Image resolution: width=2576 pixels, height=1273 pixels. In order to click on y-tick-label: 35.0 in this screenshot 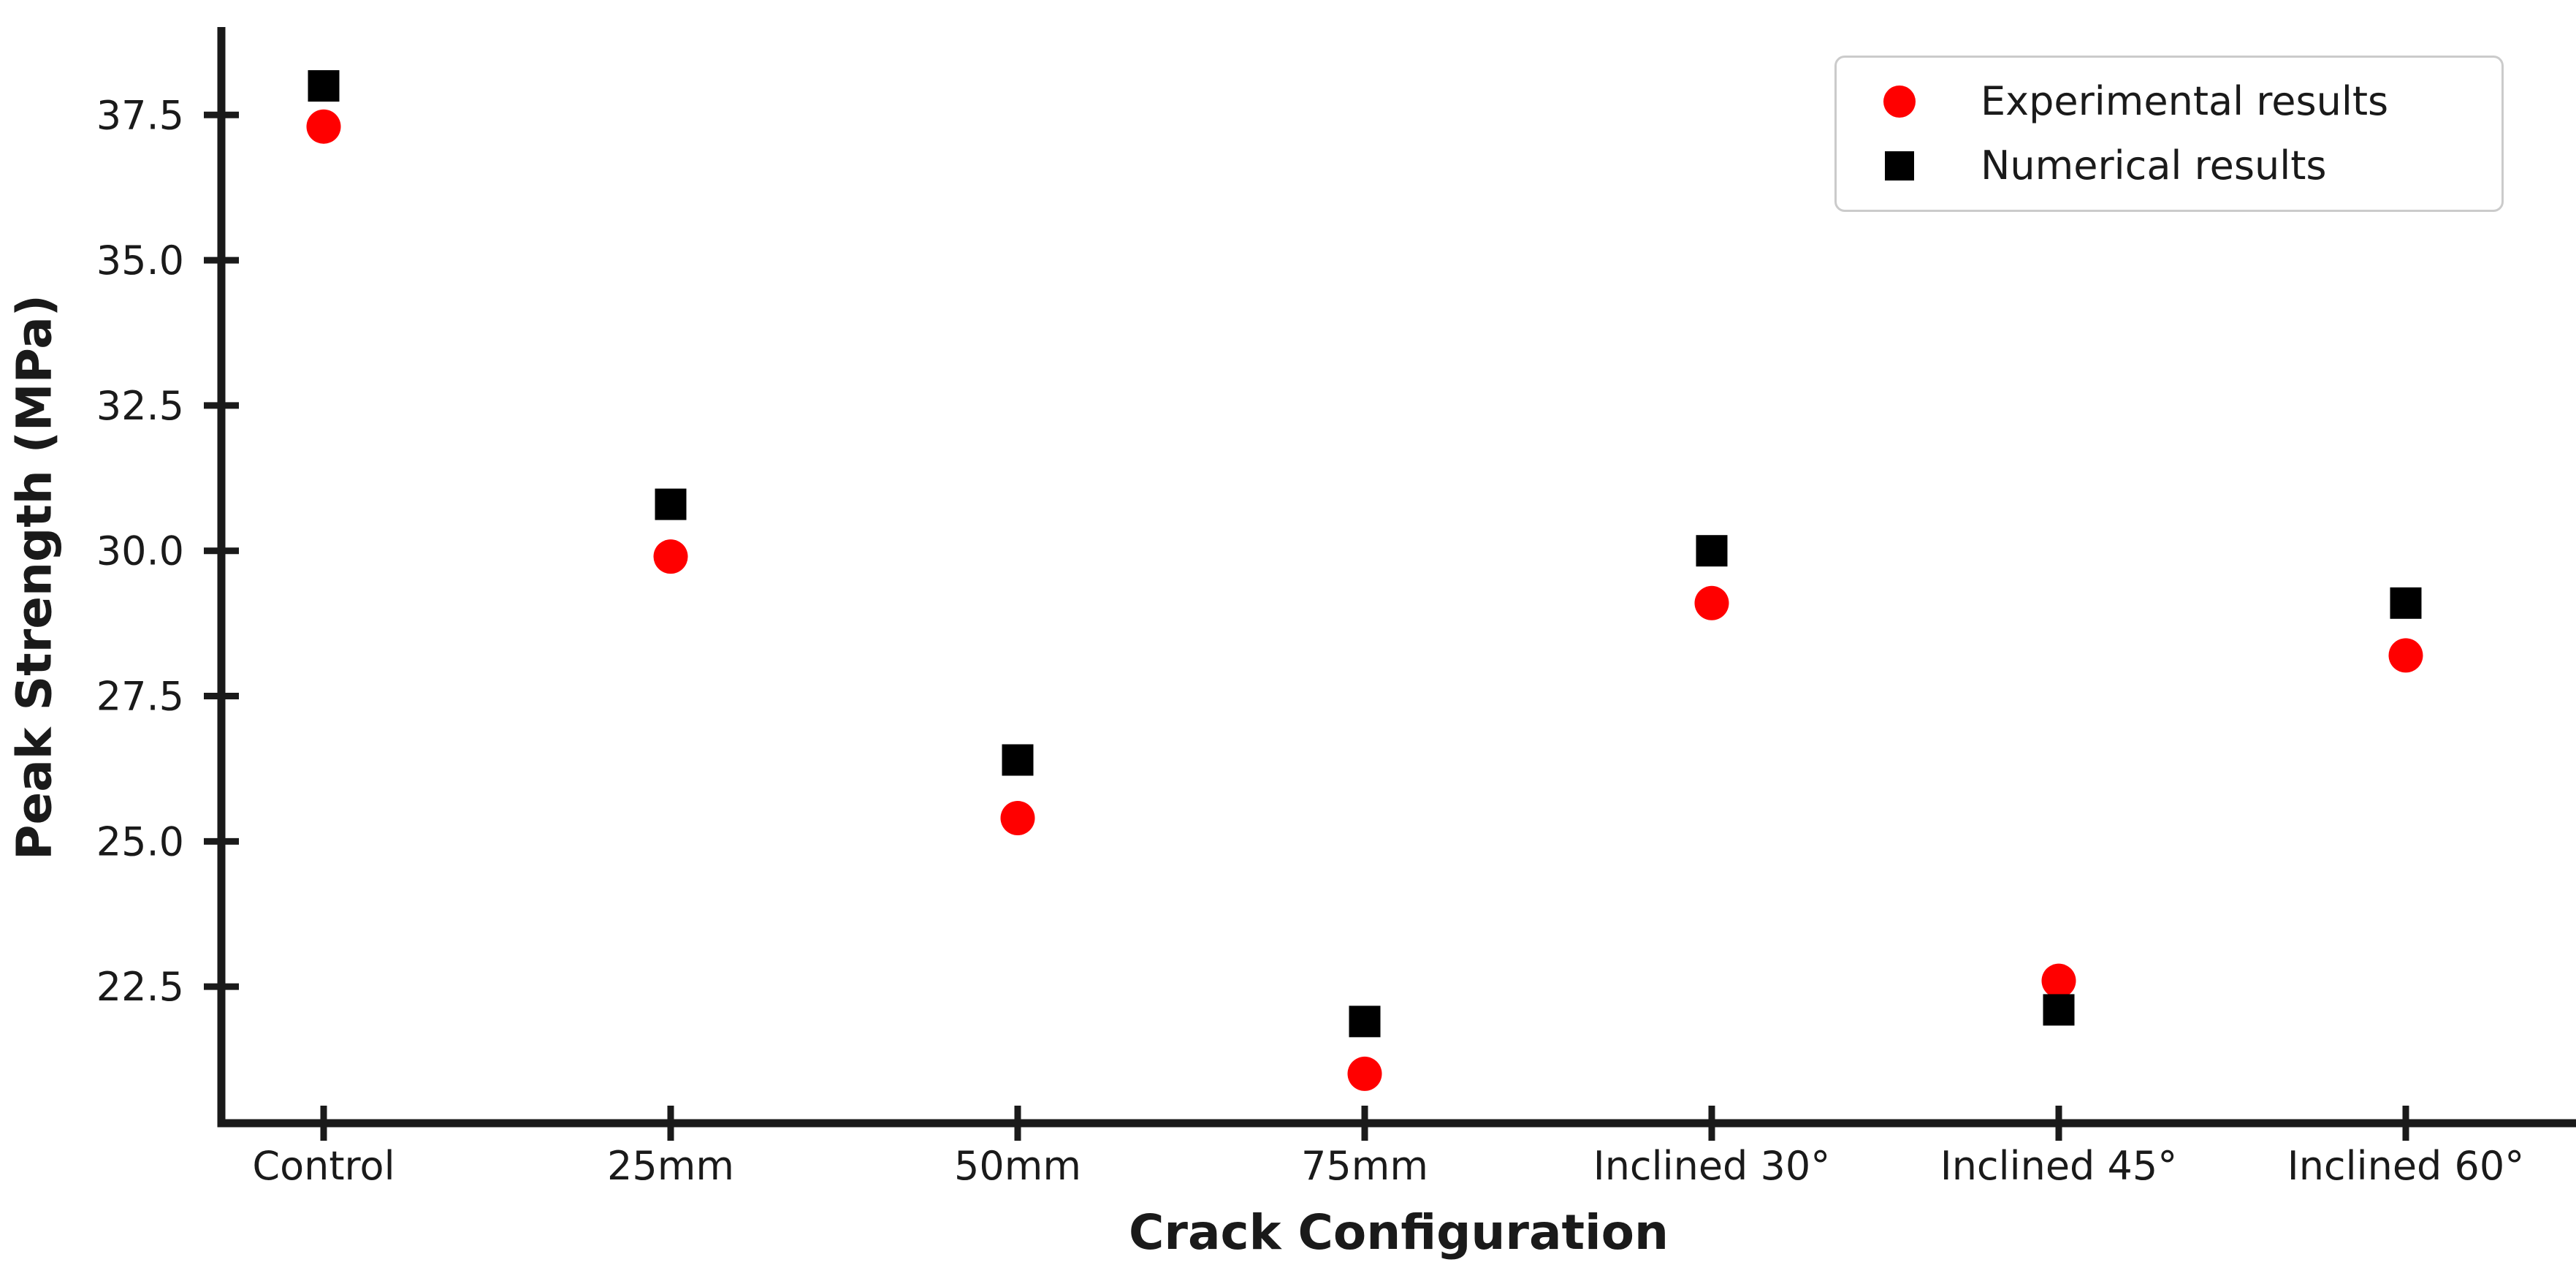, I will do `click(140, 261)`.